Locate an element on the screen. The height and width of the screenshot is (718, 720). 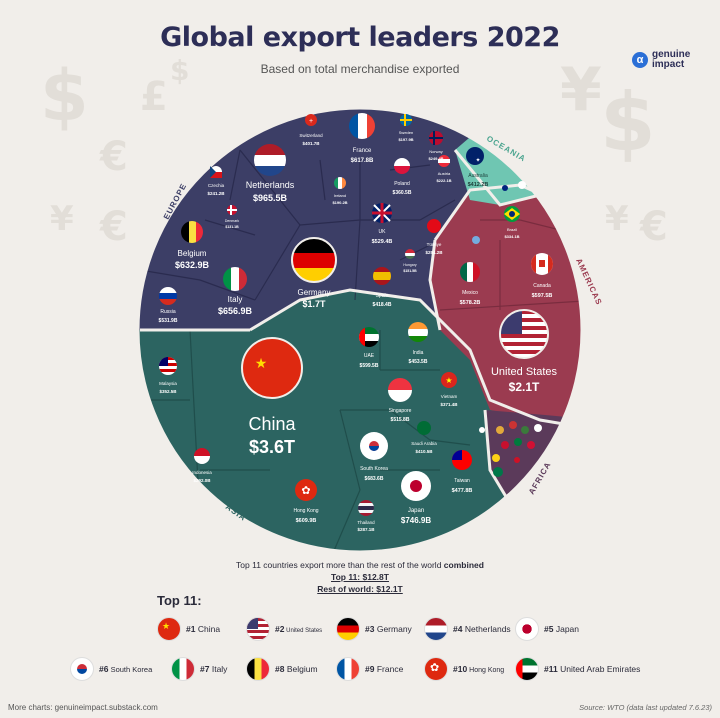
country-value: $197.9B is located at coordinates (405, 139).